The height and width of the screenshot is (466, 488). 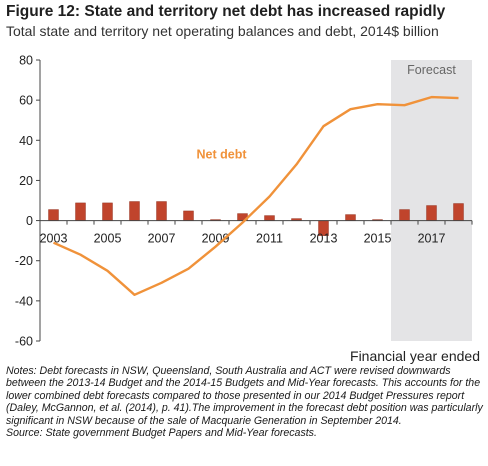 I want to click on x-tick-label: 2007, so click(x=162, y=239).